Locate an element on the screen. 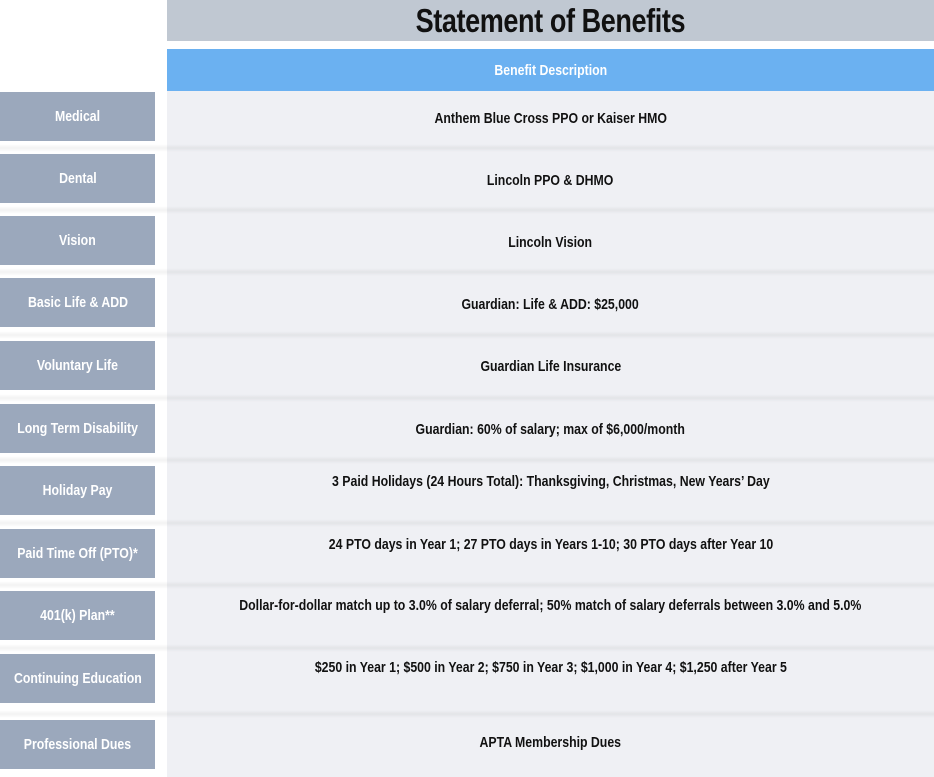  benefit-description: Guardian: Life & ADD: $25,000 is located at coordinates (550, 305).